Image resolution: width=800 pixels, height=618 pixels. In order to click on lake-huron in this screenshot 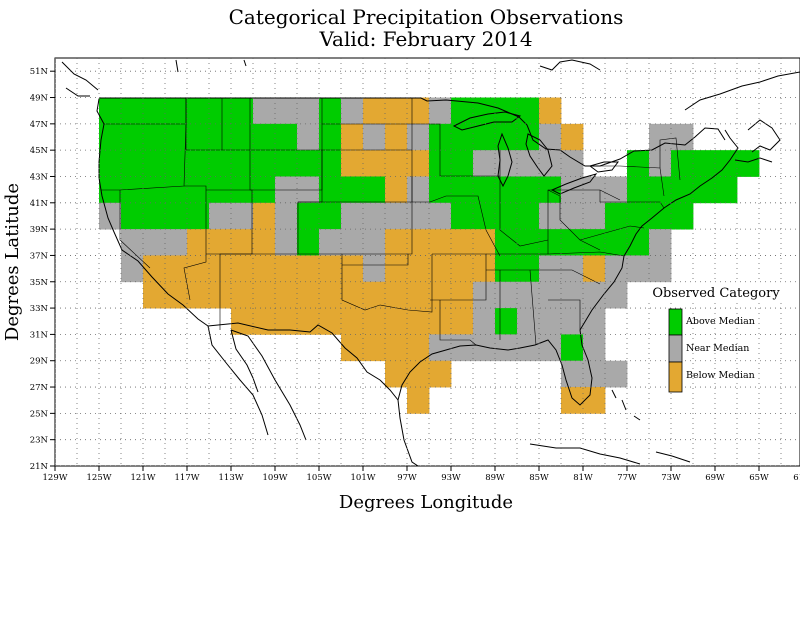, I will do `click(539, 155)`.